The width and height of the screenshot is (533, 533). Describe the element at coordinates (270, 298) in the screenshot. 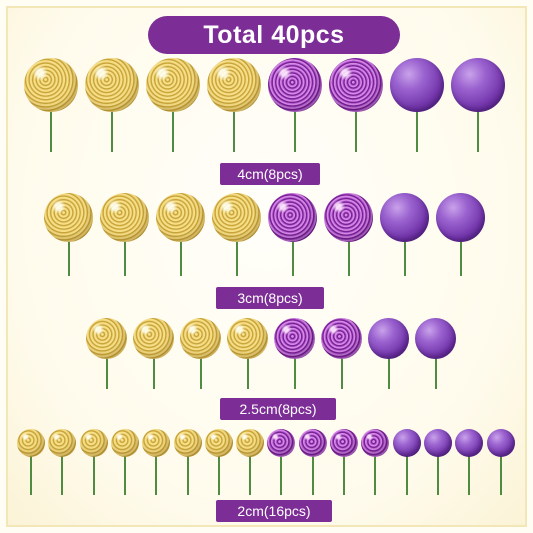

I see `size-label-3cm: 3cm(8pcs)` at that location.